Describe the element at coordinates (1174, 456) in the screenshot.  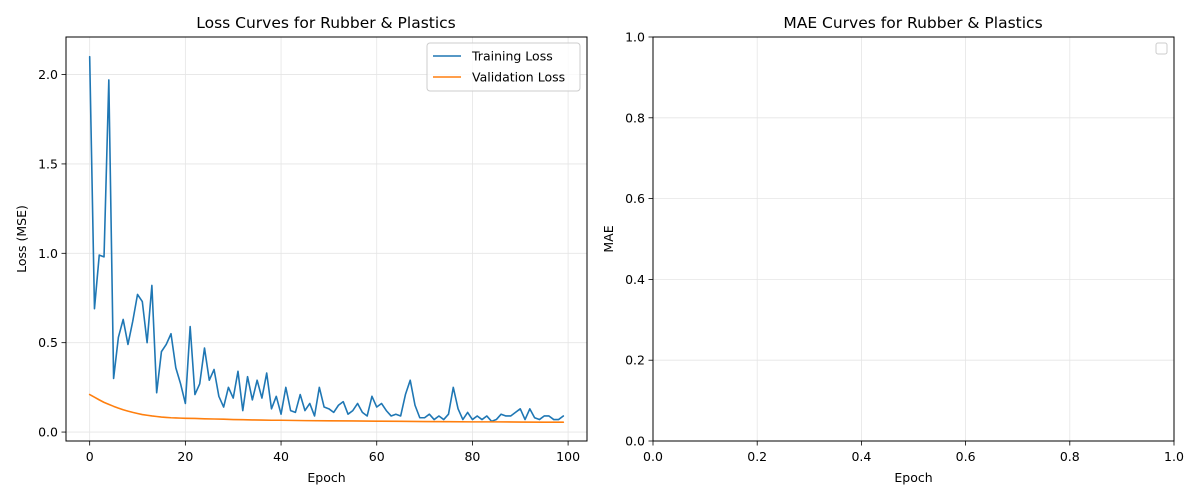
I see `x-tick-label: 1.0` at that location.